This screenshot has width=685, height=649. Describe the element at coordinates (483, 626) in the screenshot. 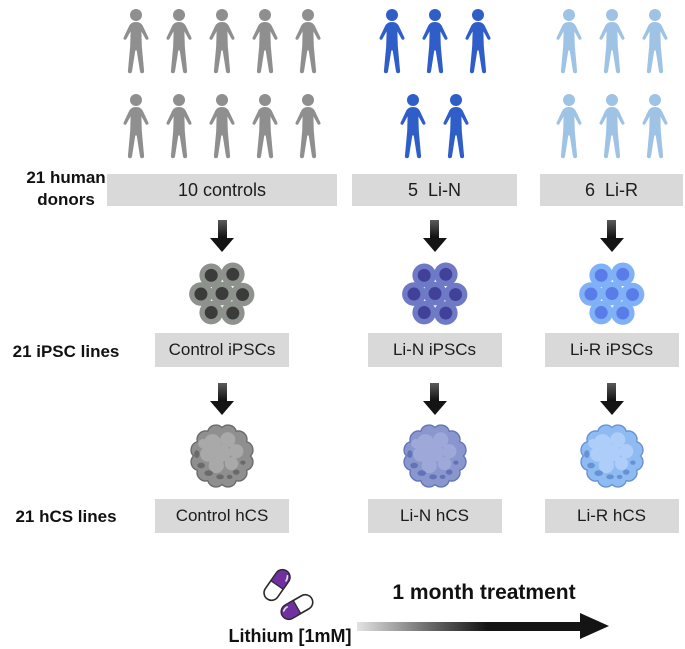

I see `timeline-arrow-icon` at that location.